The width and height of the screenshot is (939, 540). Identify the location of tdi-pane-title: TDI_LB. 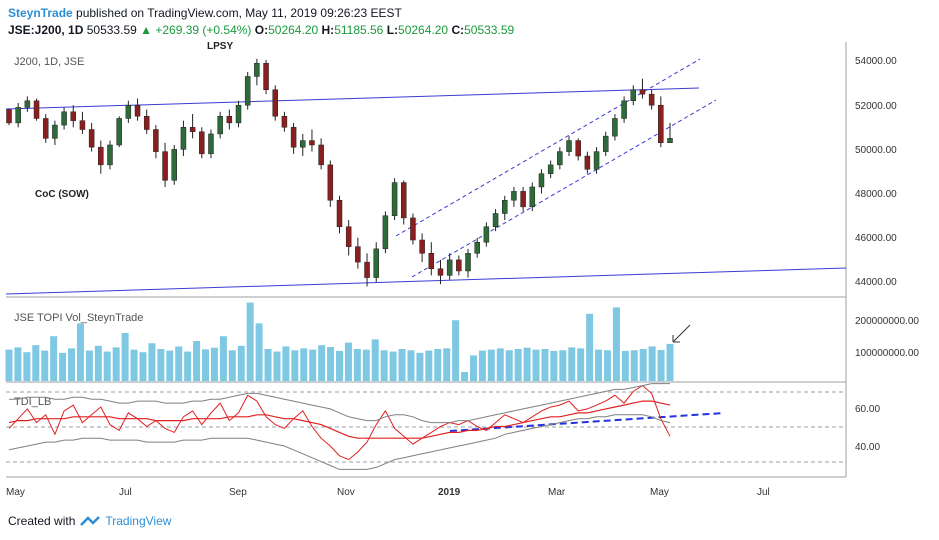
(32, 402).